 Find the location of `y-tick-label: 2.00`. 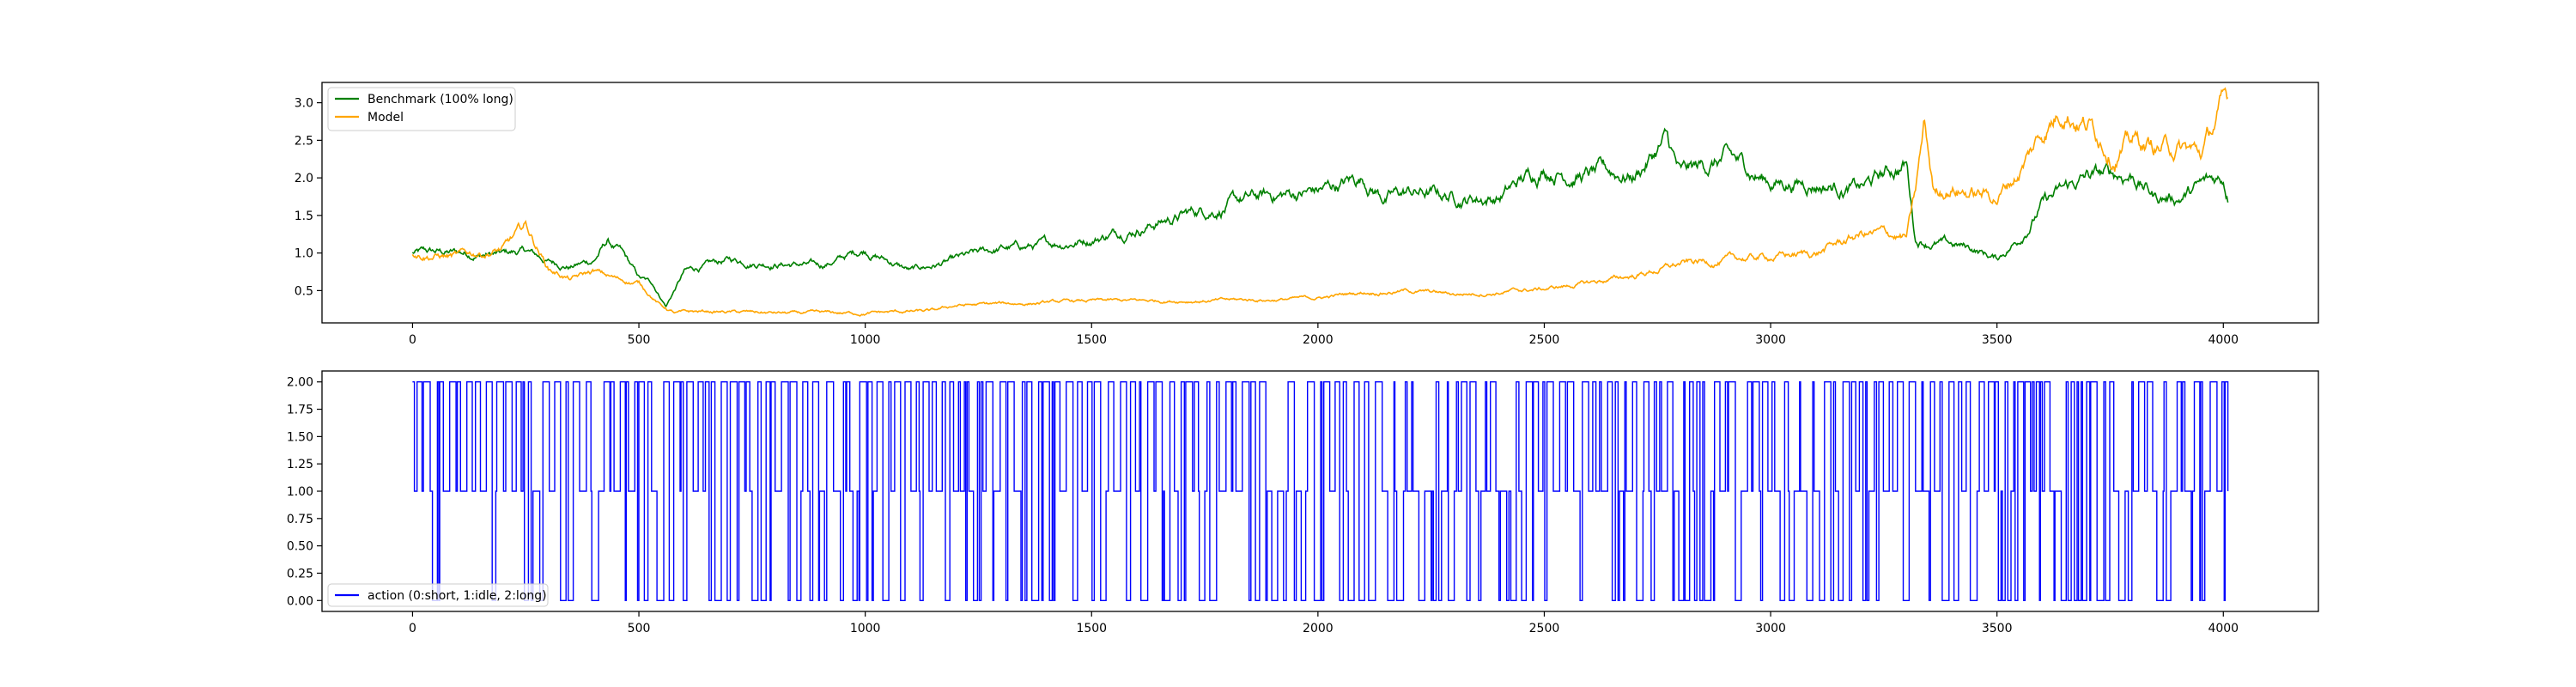

y-tick-label: 2.00 is located at coordinates (300, 383).